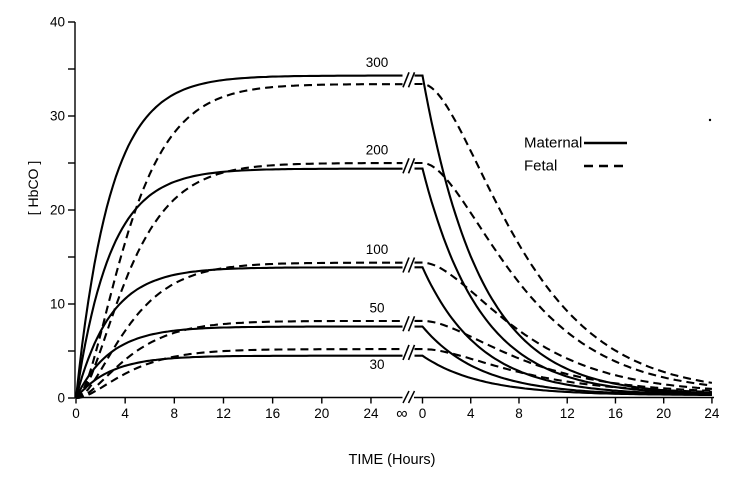 The image size is (750, 479). I want to click on level-label-30: 30, so click(376, 364).